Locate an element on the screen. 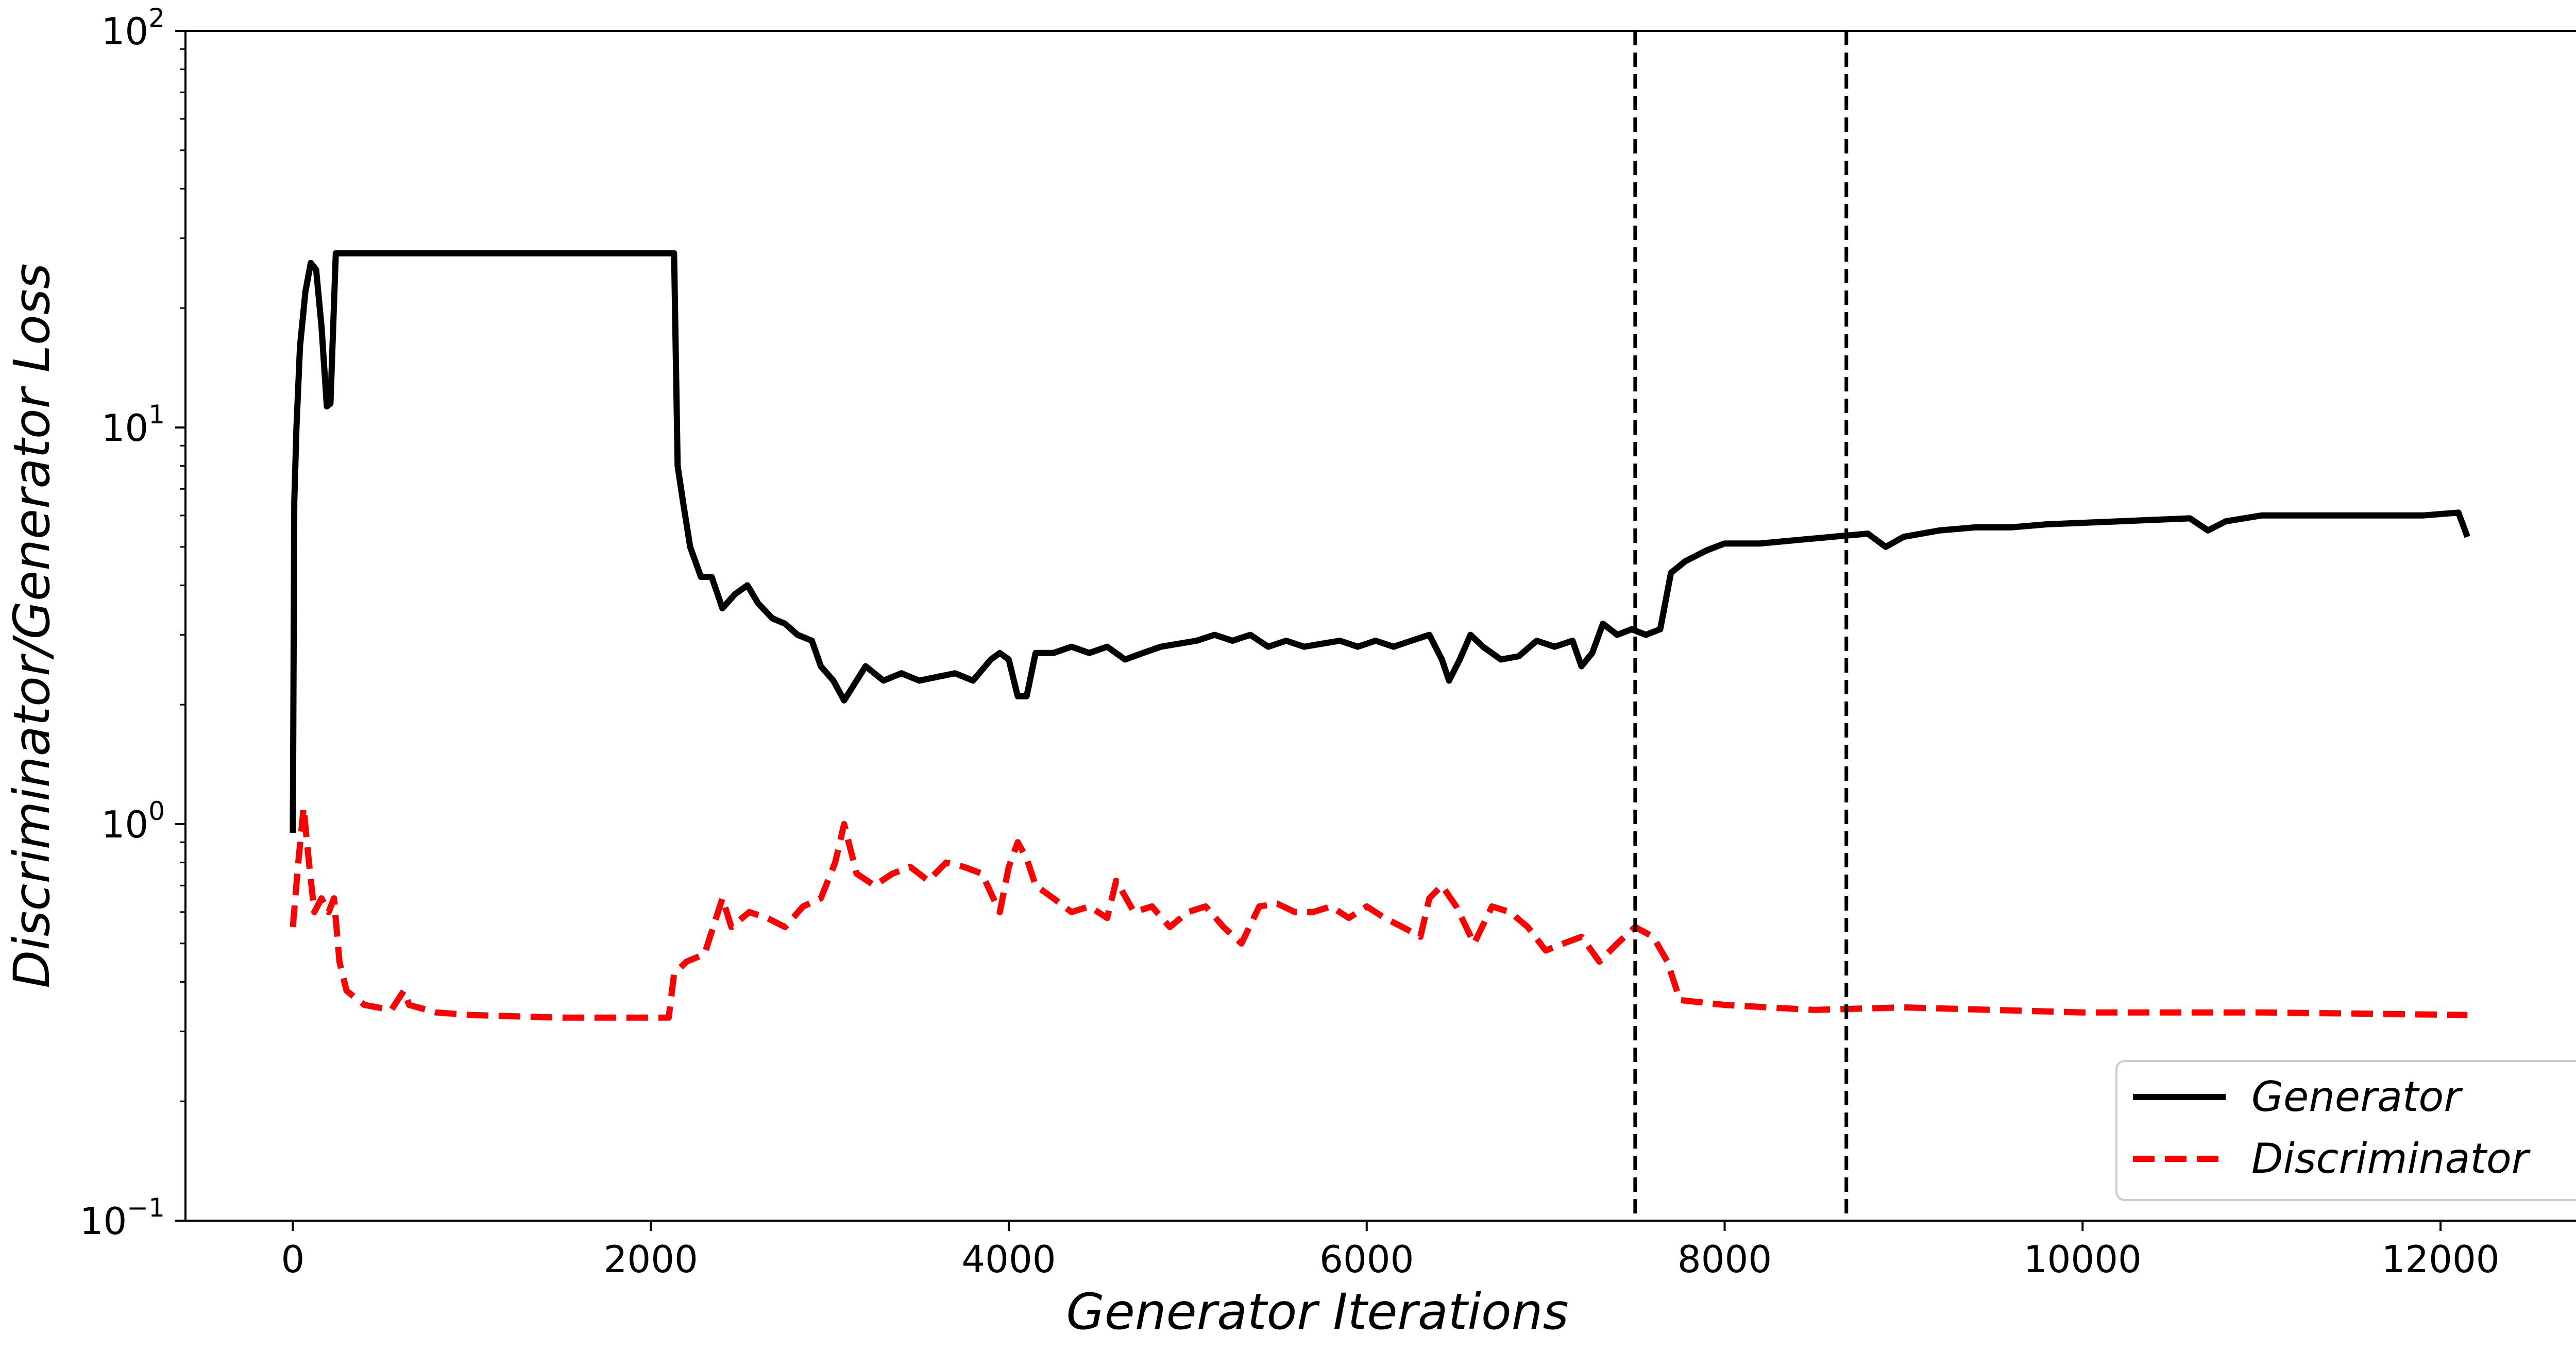 The width and height of the screenshot is (2576, 1352). y-tick-label: 10−1 is located at coordinates (122, 1218).